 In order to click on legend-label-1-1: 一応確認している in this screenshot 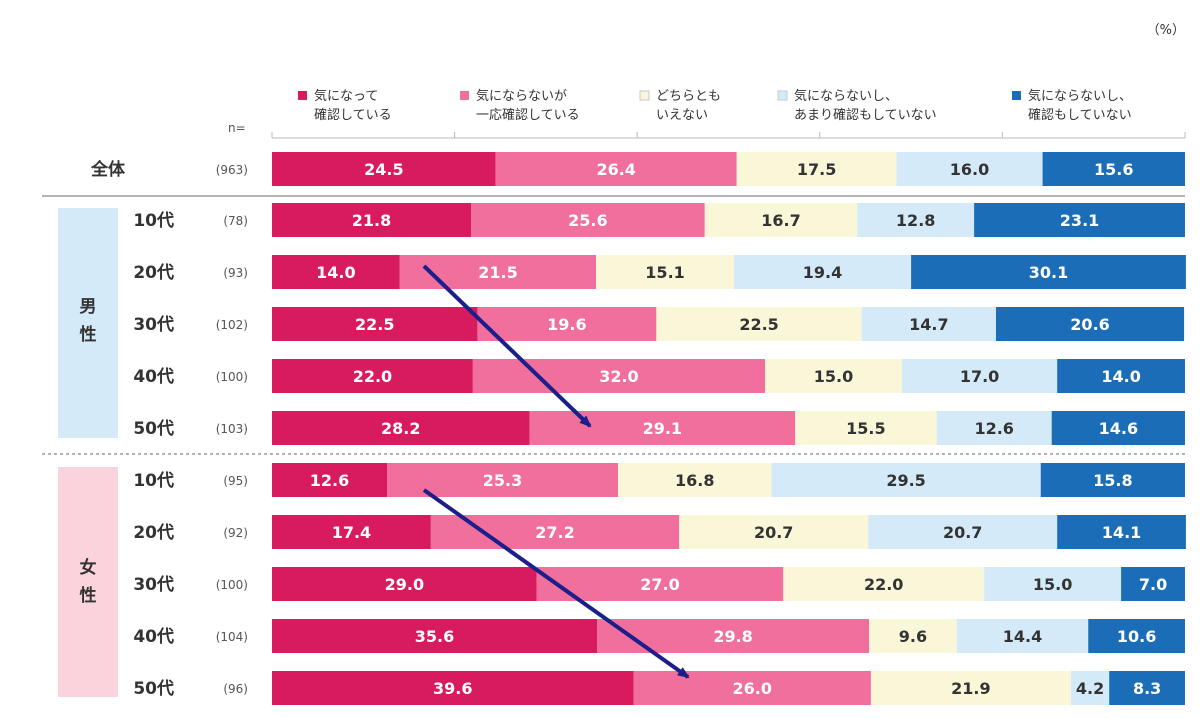, I will do `click(528, 115)`.